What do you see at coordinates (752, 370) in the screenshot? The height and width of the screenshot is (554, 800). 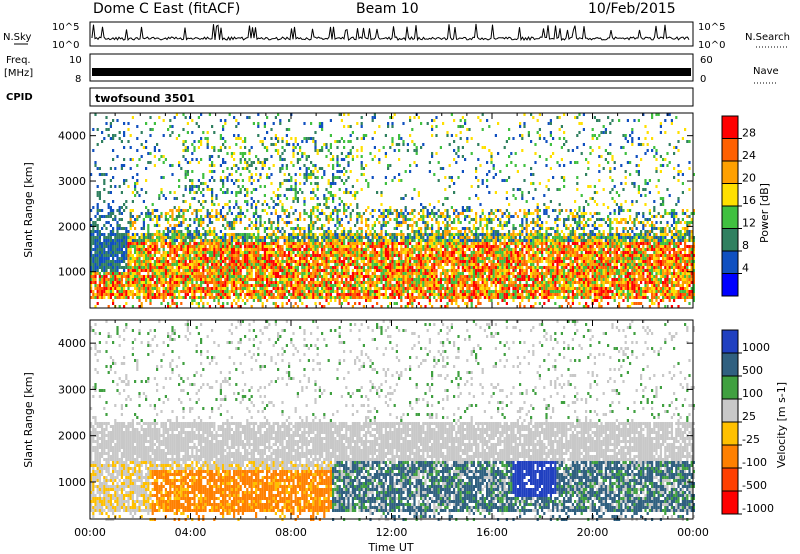 I see `colorbar-tick-label: 500` at bounding box center [752, 370].